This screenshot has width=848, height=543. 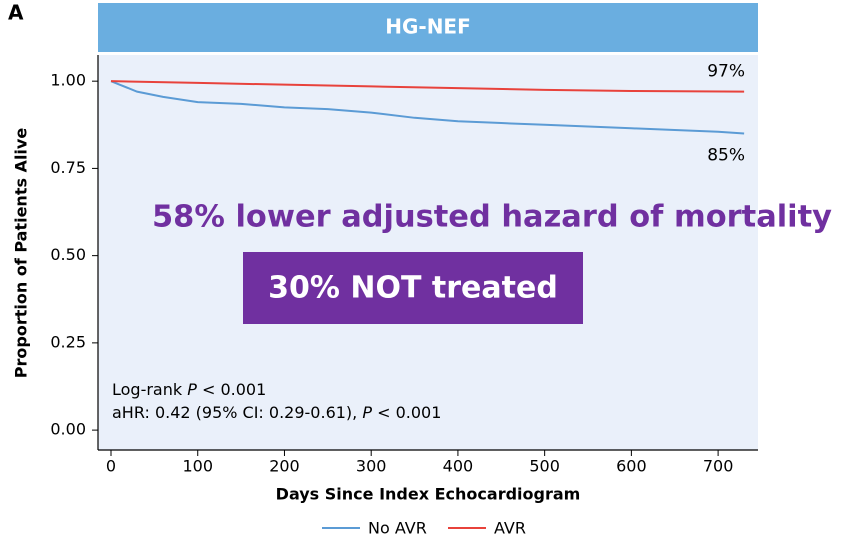 What do you see at coordinates (544, 466) in the screenshot?
I see `x-tick-label: 500` at bounding box center [544, 466].